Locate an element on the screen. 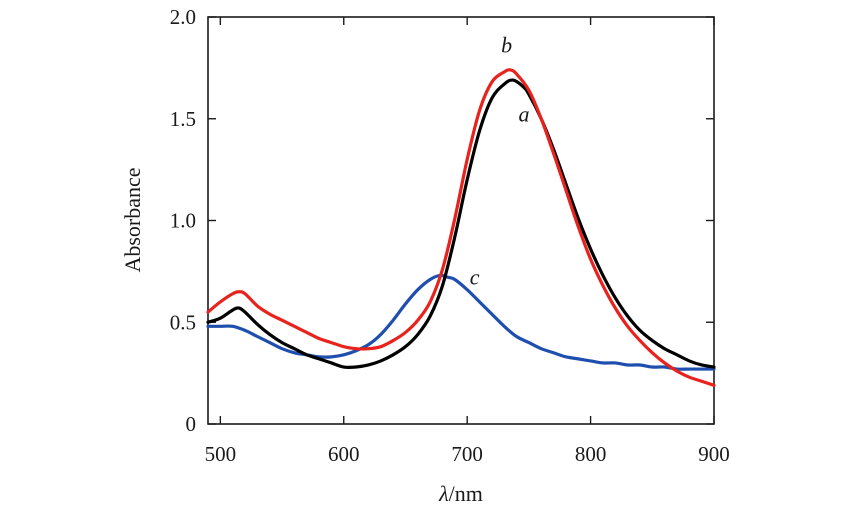  x-axis-title: λ/nm is located at coordinates (460, 493).